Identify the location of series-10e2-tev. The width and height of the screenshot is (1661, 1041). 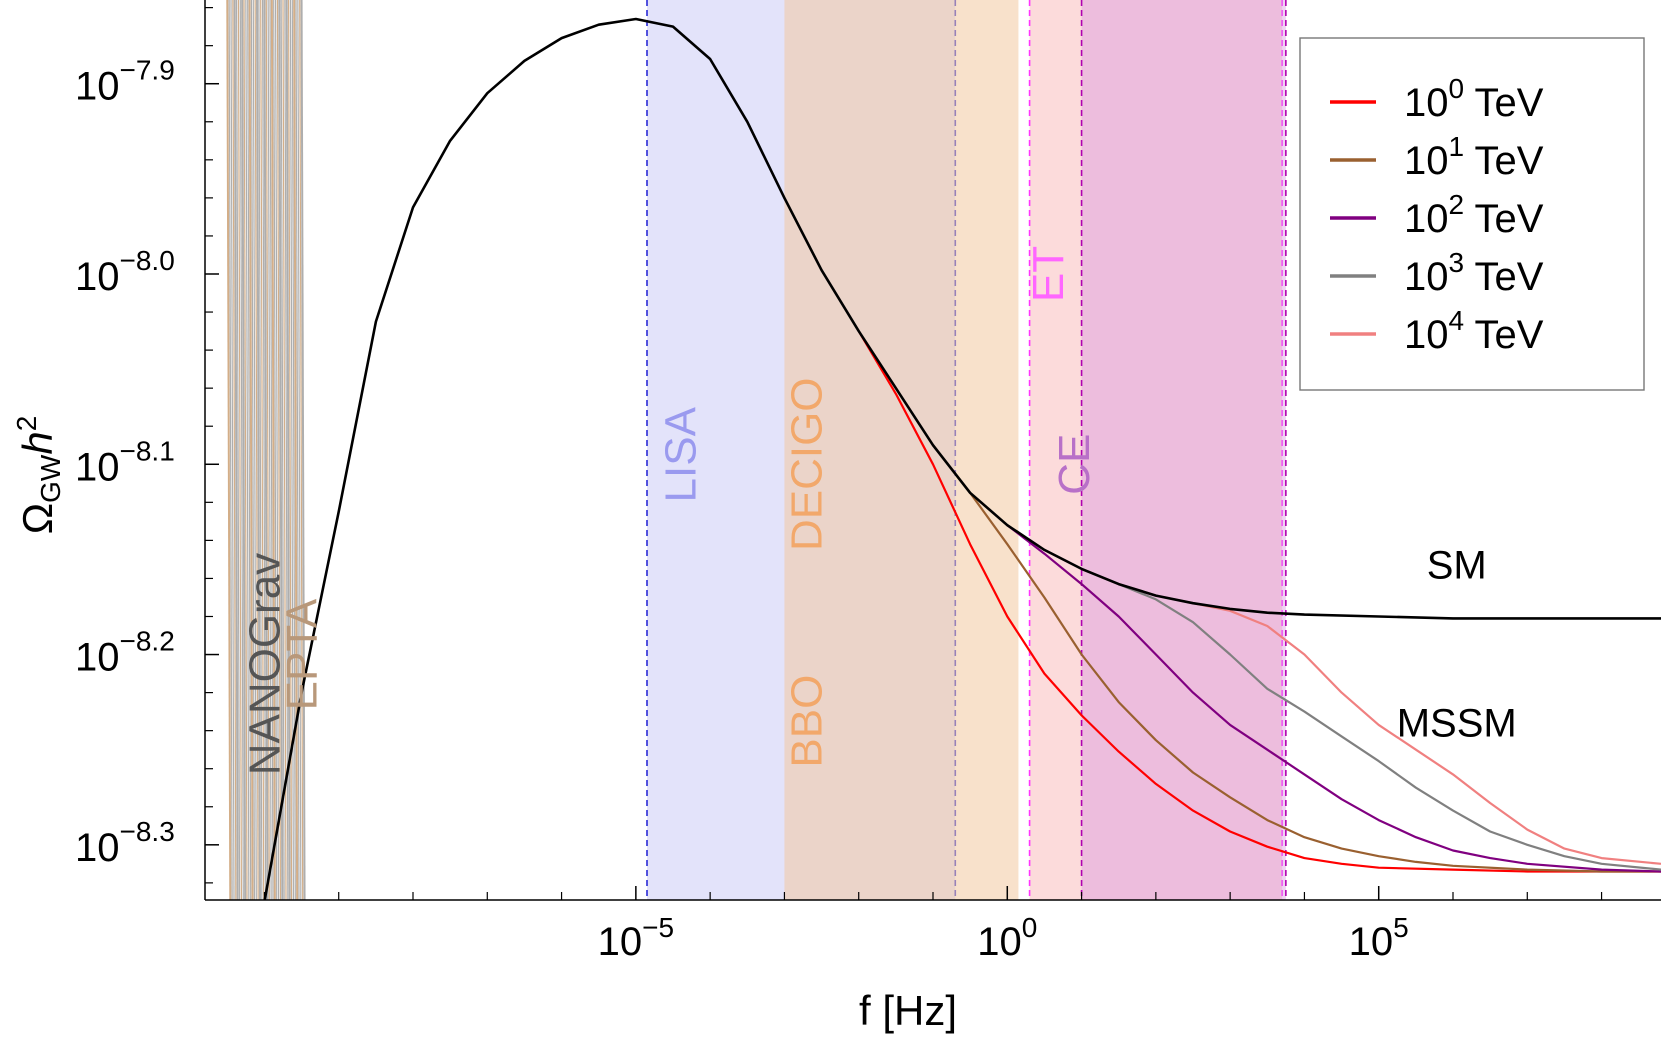
(1333, 698).